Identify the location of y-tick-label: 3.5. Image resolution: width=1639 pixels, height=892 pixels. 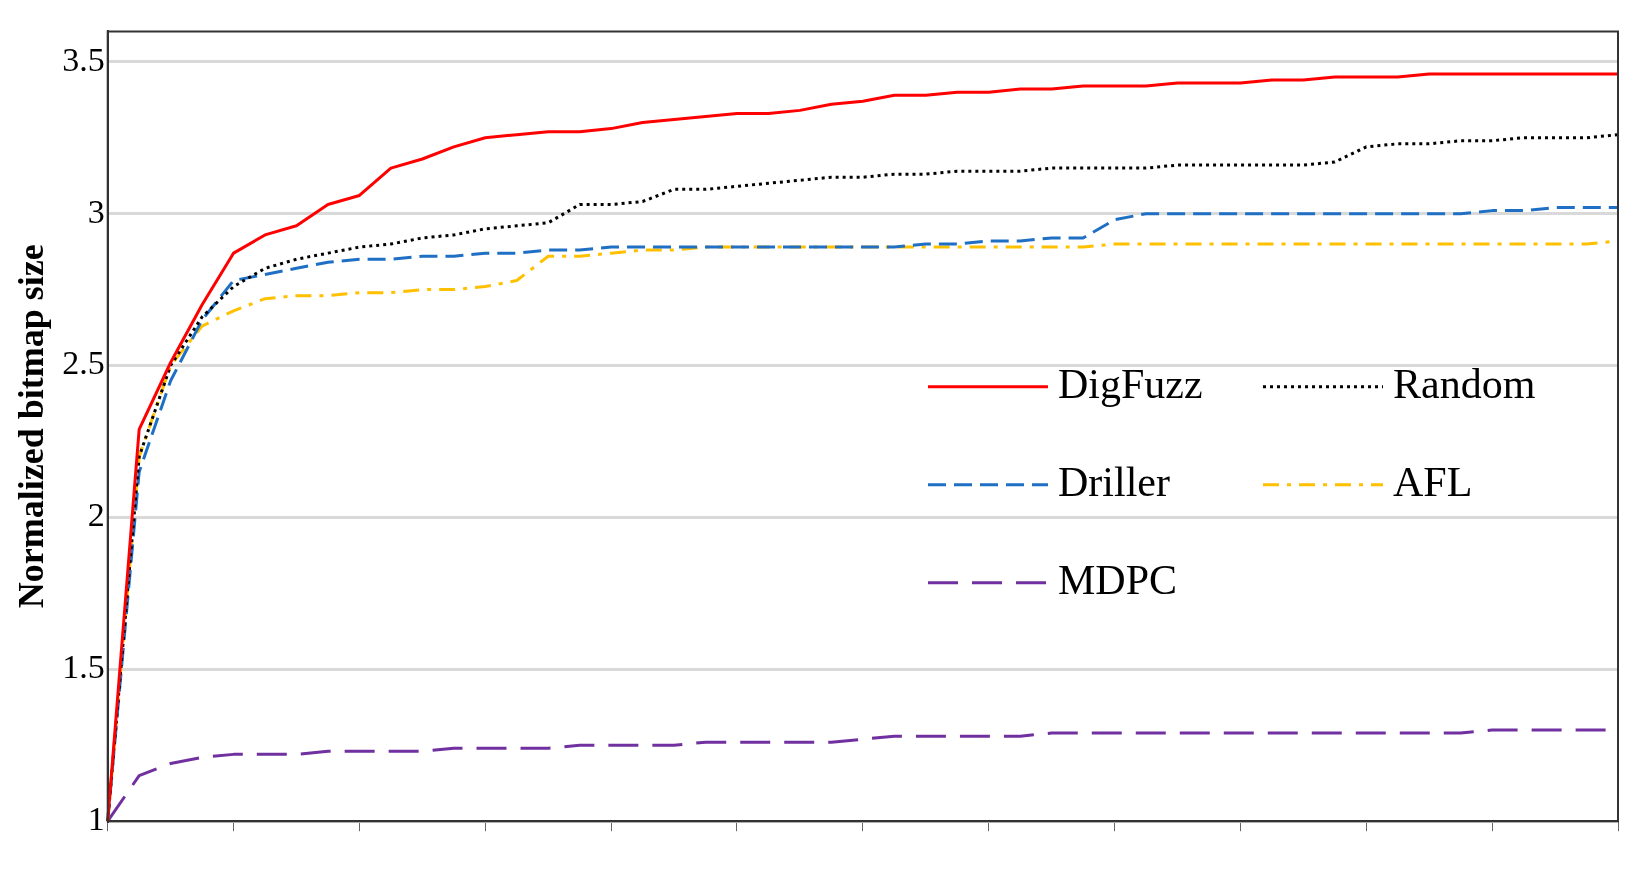
(83, 59).